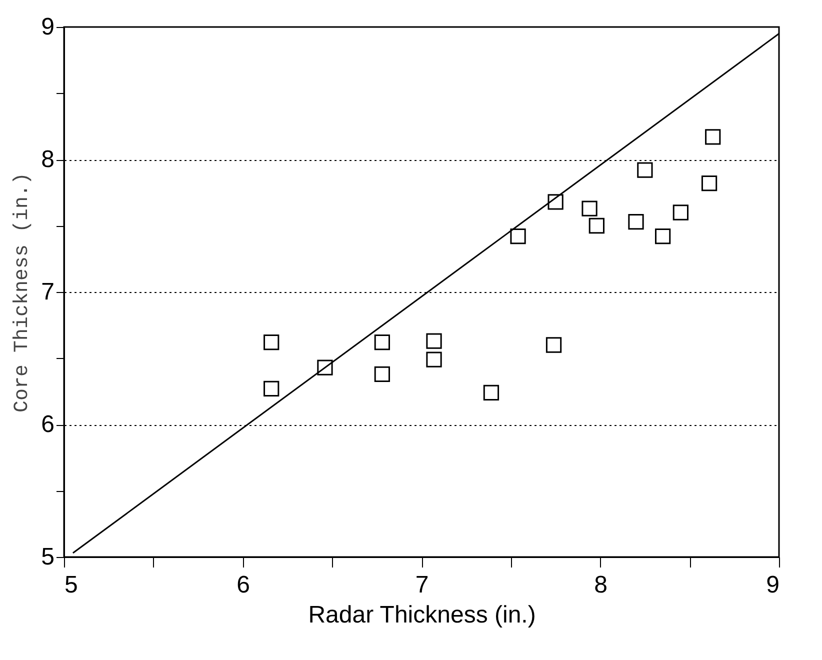 Image resolution: width=822 pixels, height=660 pixels. Describe the element at coordinates (47, 27) in the screenshot. I see `y-tick-label: 9` at that location.